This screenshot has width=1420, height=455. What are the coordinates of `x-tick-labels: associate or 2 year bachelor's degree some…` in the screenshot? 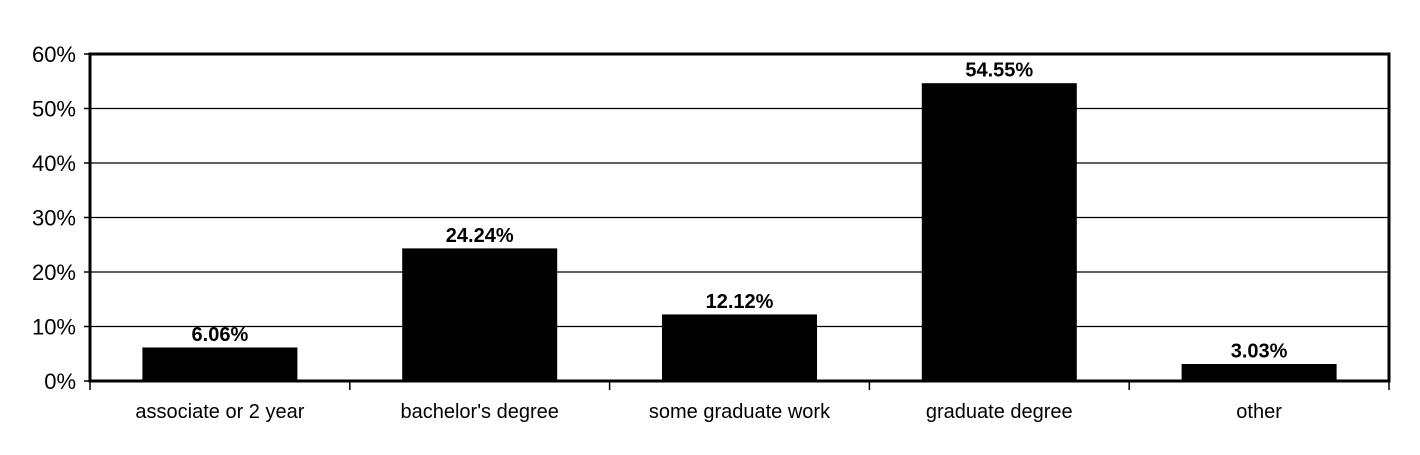 It's located at (708, 412).